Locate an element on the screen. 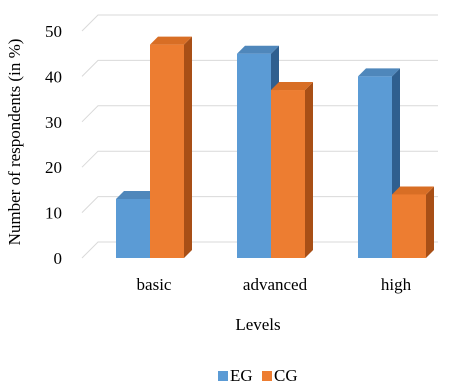  y-tick-label: 20 is located at coordinates (53, 167).